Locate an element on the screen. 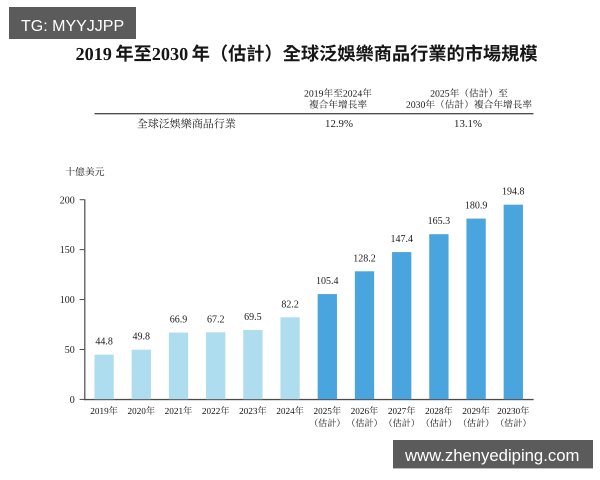 The image size is (600, 480). svg-text: 0 is located at coordinates (72, 400).